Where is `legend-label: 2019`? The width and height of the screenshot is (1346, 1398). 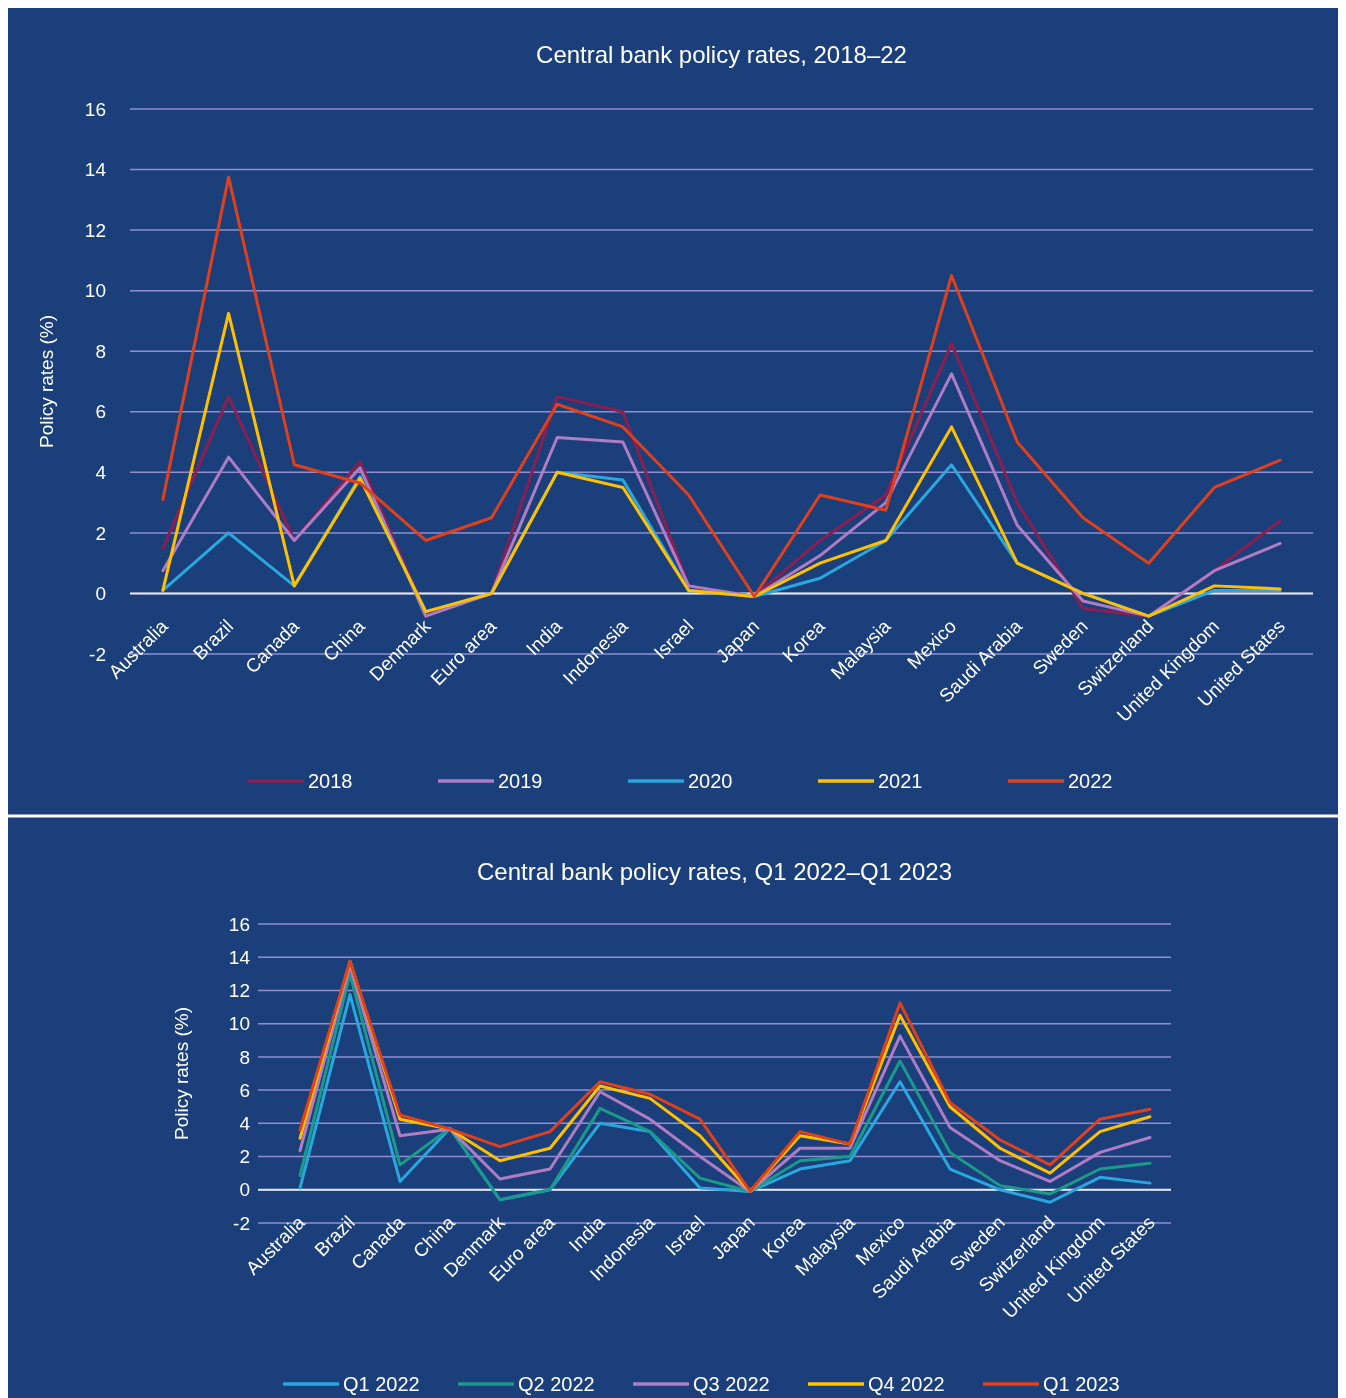
legend-label: 2019 is located at coordinates (520, 781).